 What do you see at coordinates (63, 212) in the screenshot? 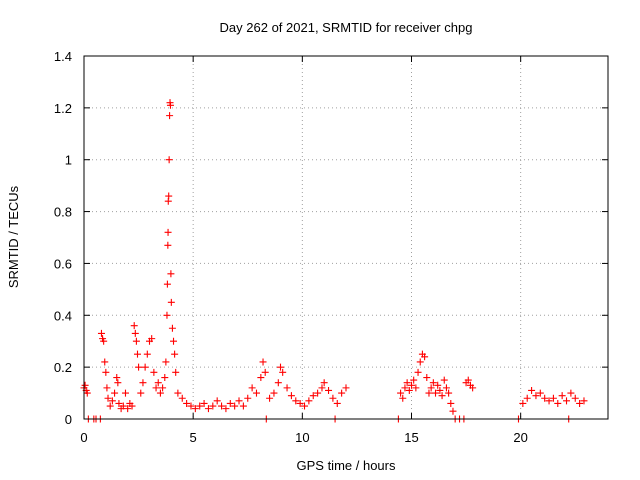
I see `y-tick-label: 0.8` at bounding box center [63, 212].